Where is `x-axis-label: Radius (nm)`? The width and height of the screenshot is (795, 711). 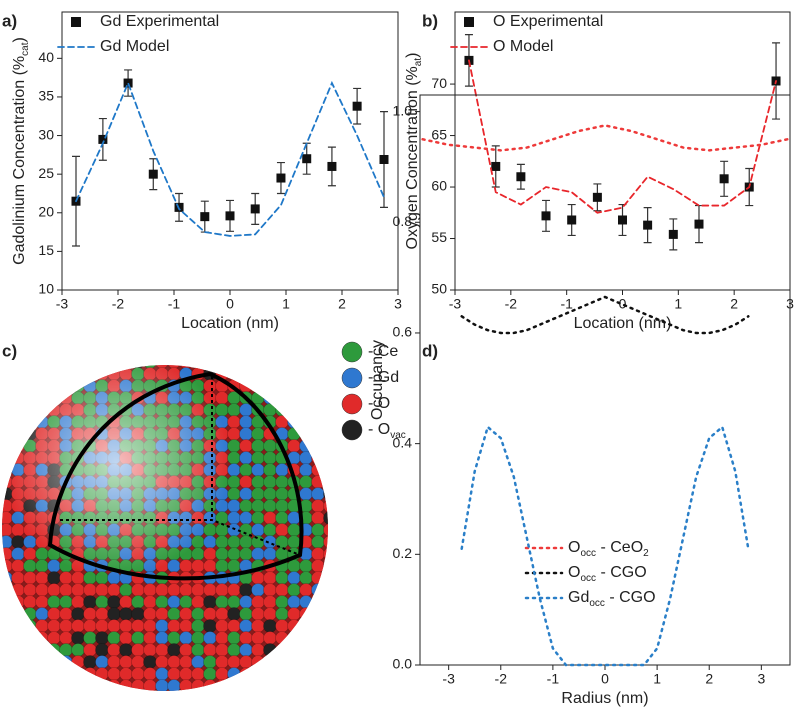 x-axis-label: Radius (nm) is located at coordinates (604, 698).